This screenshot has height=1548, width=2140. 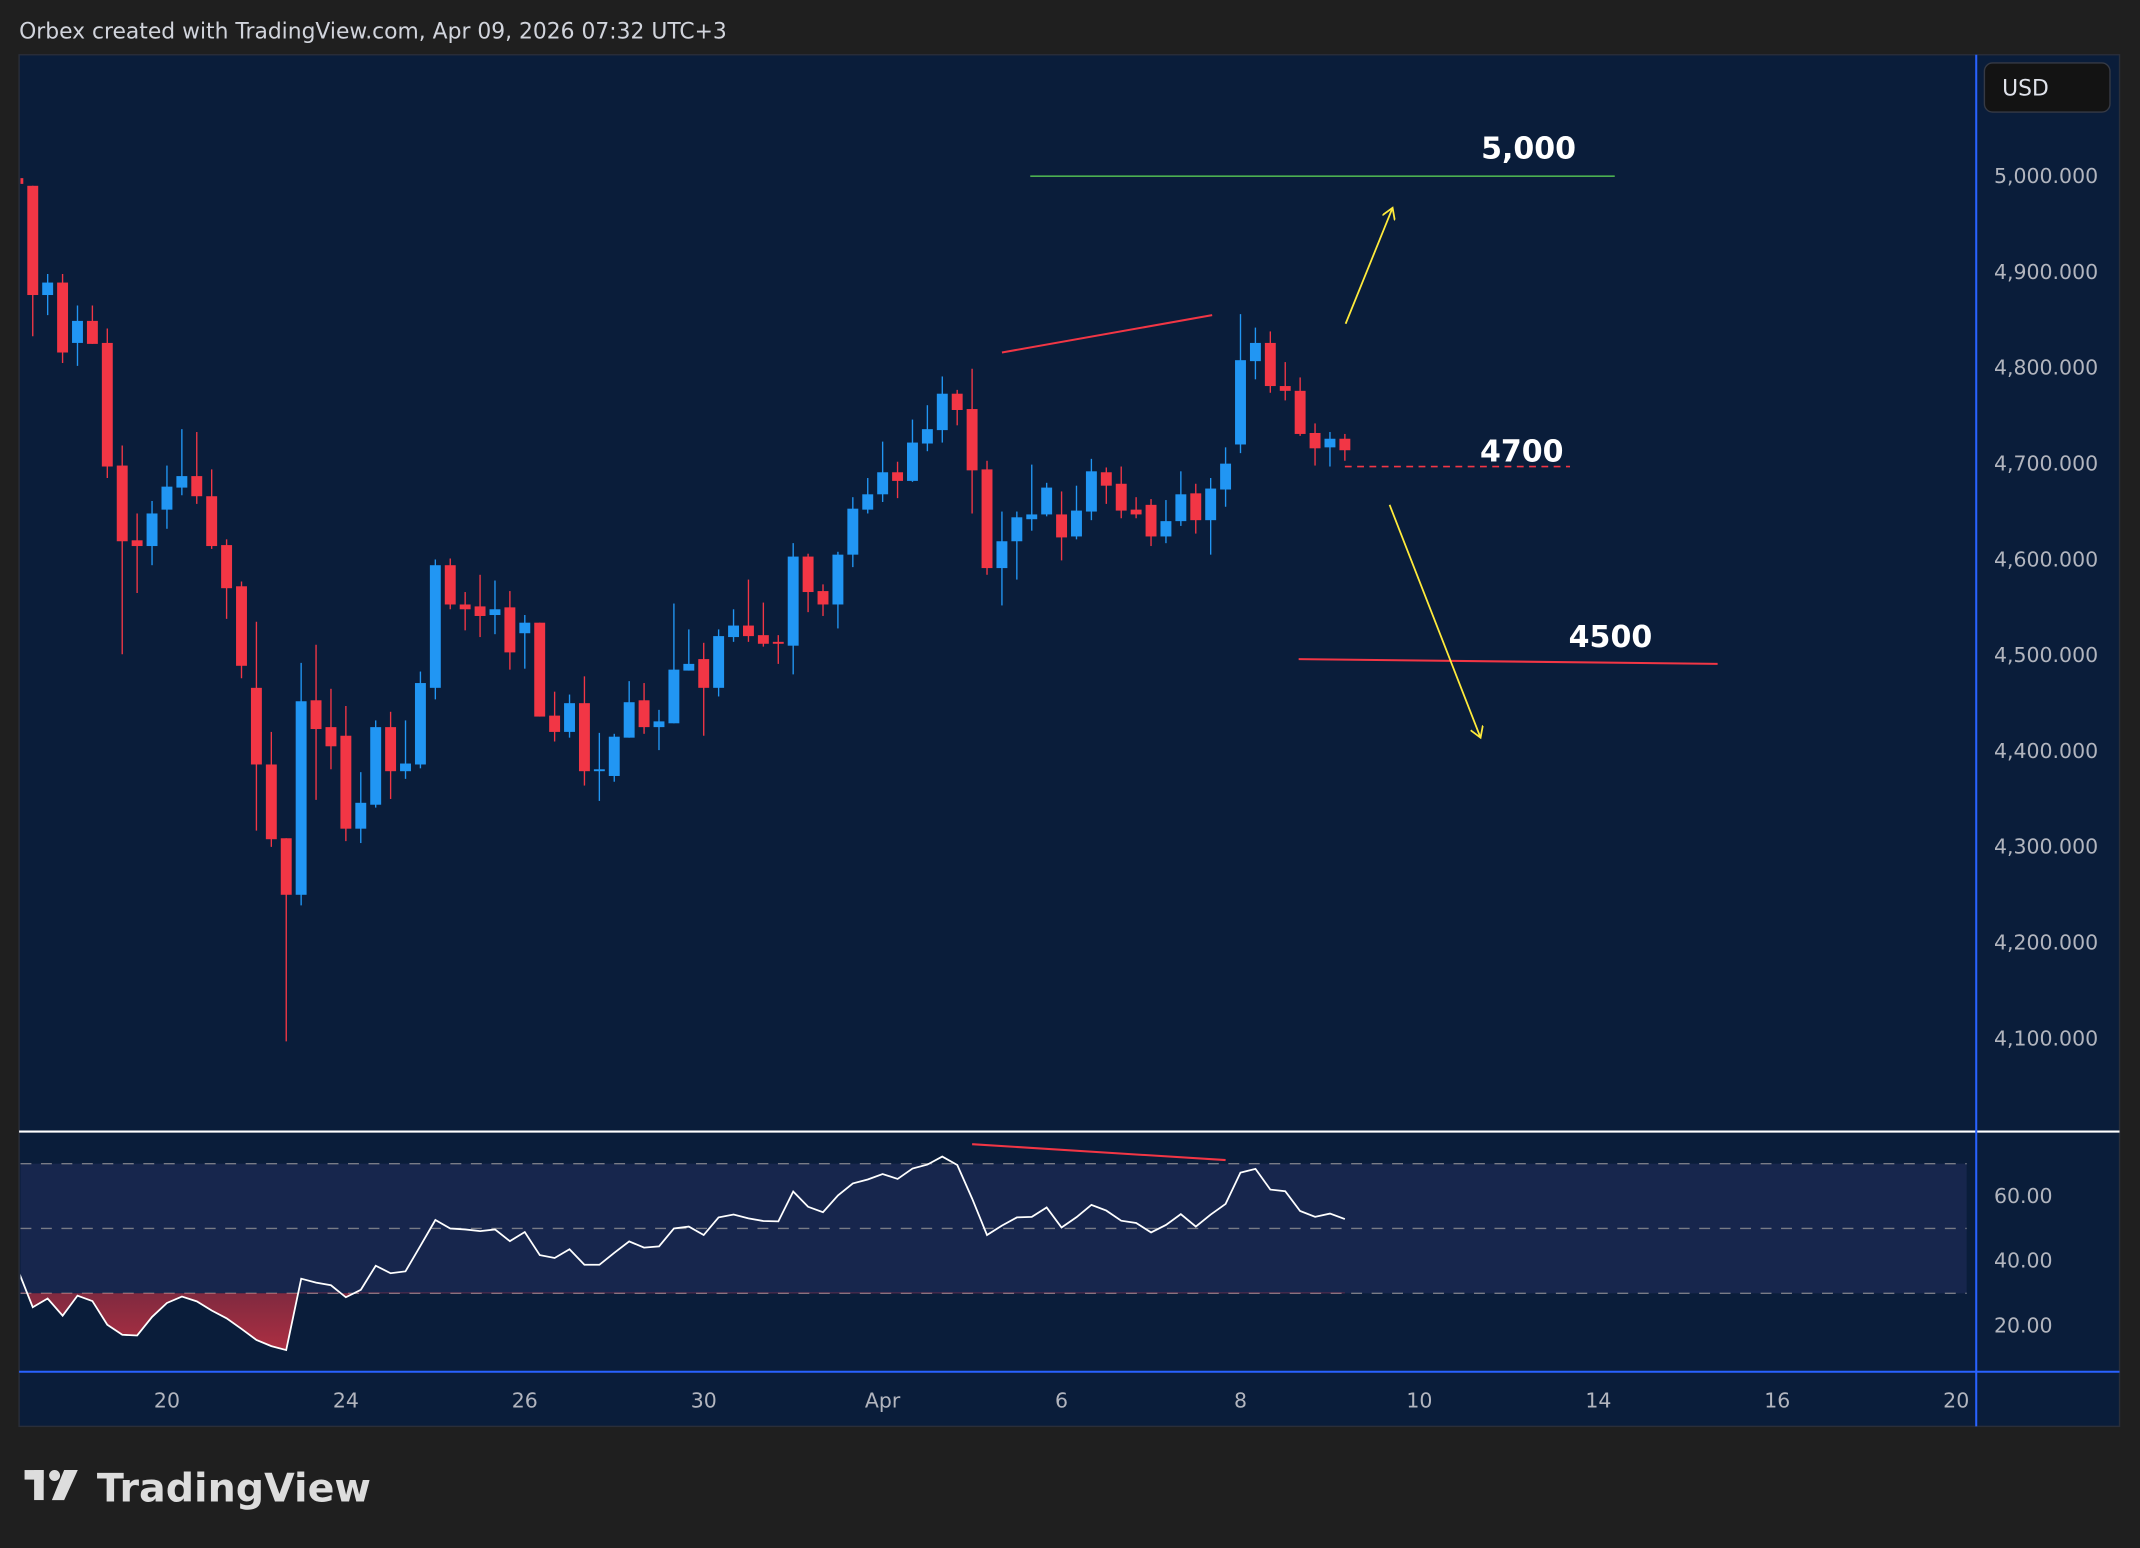 I want to click on time-axis: 20 24 26 30 Apr 6 8 10 14 16 20, so click(x=1061, y=1400).